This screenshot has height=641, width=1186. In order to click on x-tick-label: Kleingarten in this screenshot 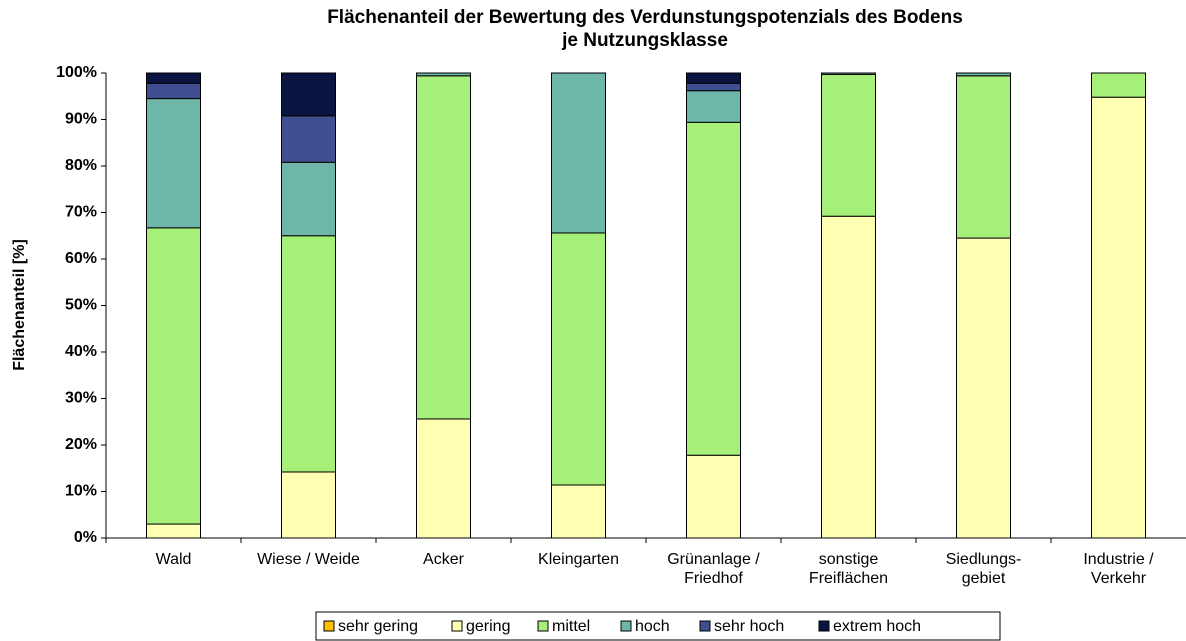, I will do `click(578, 559)`.